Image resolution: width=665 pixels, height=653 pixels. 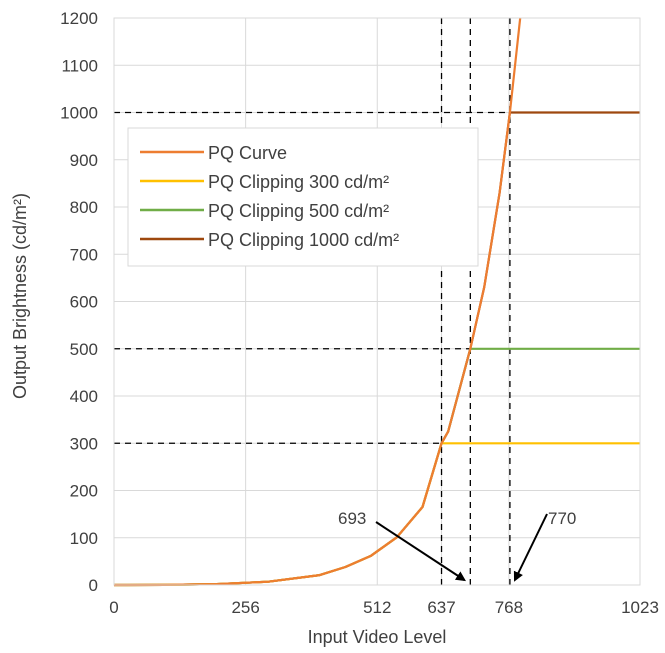 I want to click on legend-label: PQ Clipping 500 cd/m², so click(x=298, y=211).